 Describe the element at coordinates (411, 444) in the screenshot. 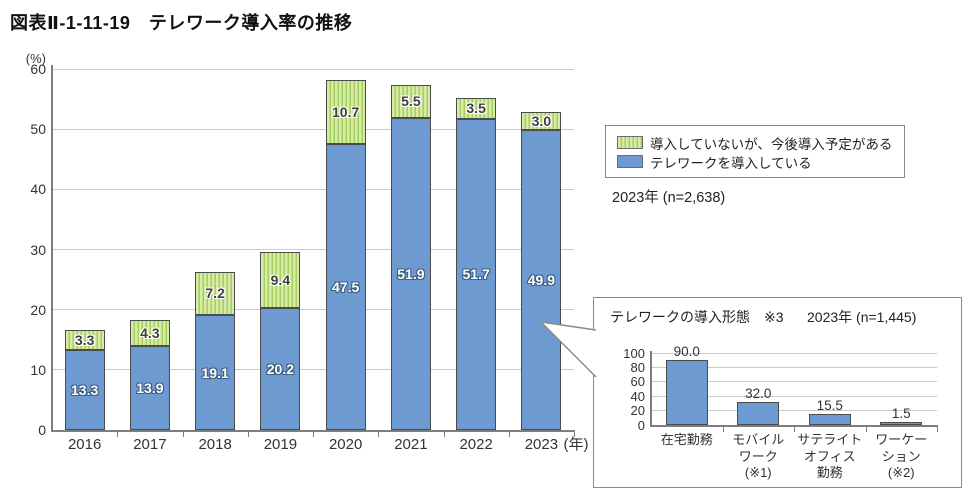

I see `main-x-label-2021: 2021` at that location.